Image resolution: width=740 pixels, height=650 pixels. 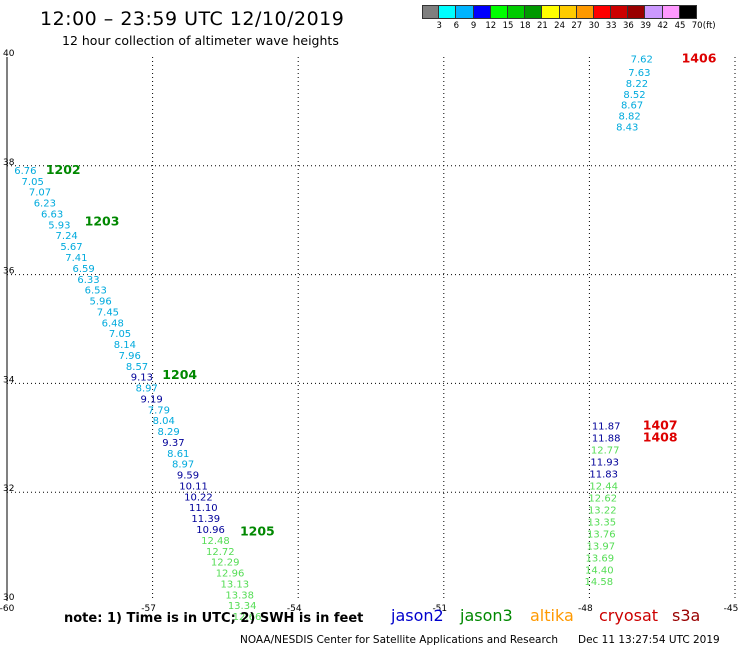 What do you see at coordinates (585, 609) in the screenshot?
I see `lon-tick-label: -48` at bounding box center [585, 609].